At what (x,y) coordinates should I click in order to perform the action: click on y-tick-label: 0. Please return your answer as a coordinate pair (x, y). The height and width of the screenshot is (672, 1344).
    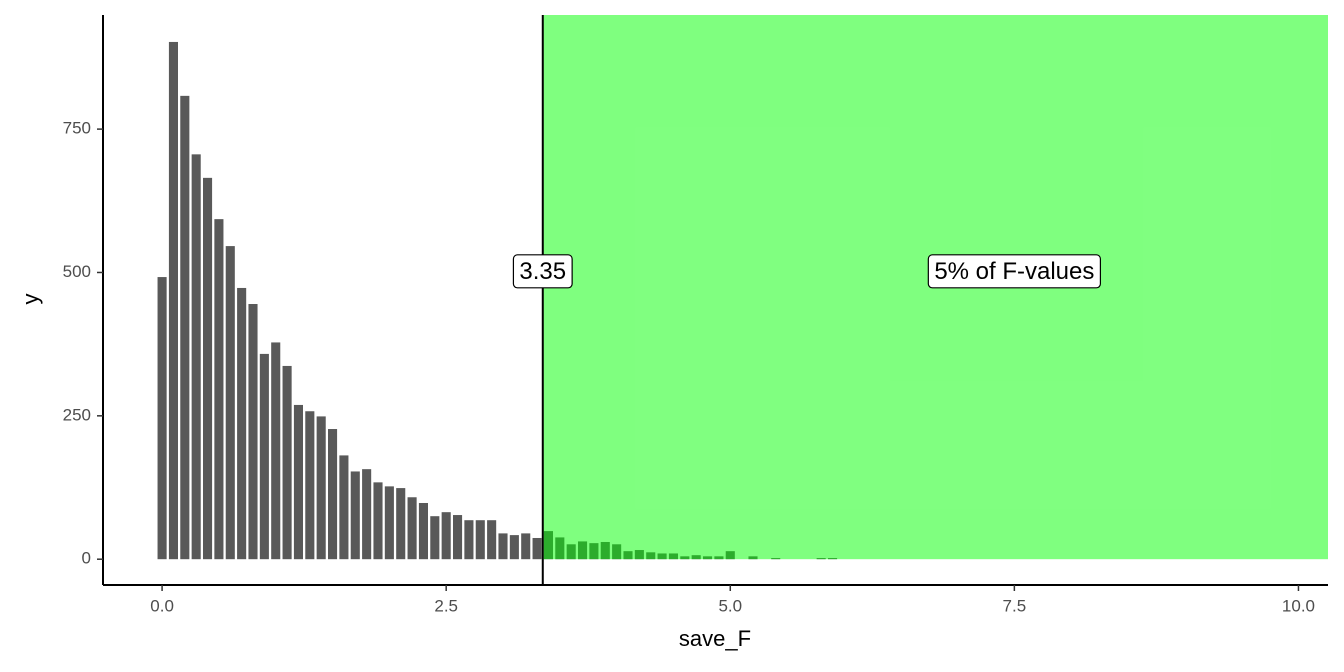
    Looking at the image, I should click on (86, 558).